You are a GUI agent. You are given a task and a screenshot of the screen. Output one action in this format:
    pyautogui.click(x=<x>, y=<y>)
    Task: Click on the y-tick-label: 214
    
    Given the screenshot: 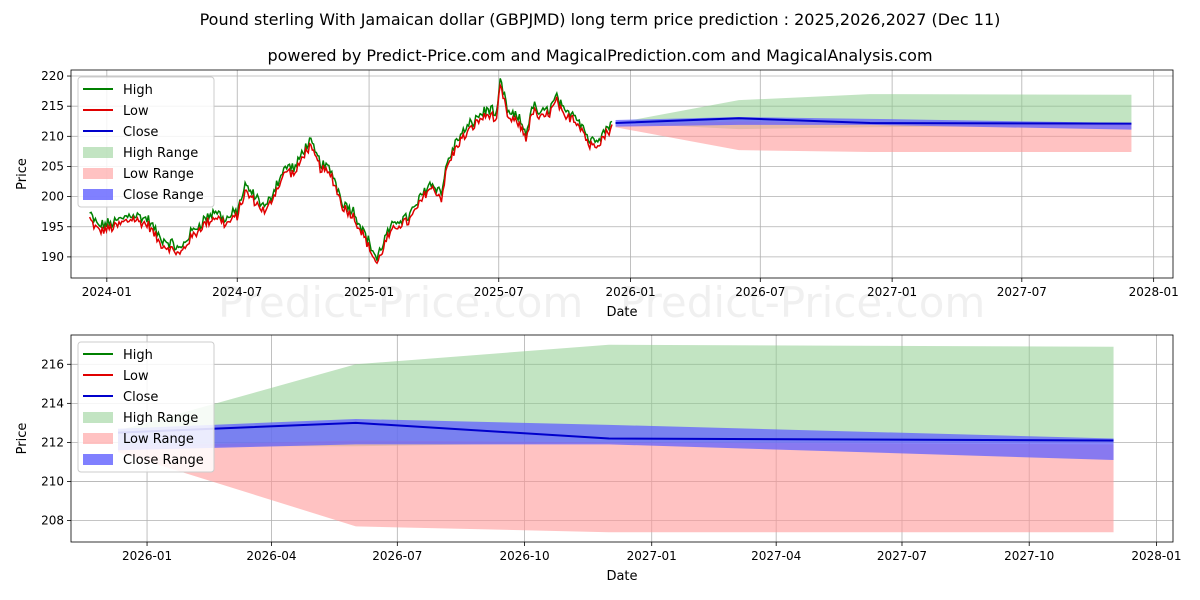 What is the action you would take?
    pyautogui.click(x=52, y=403)
    